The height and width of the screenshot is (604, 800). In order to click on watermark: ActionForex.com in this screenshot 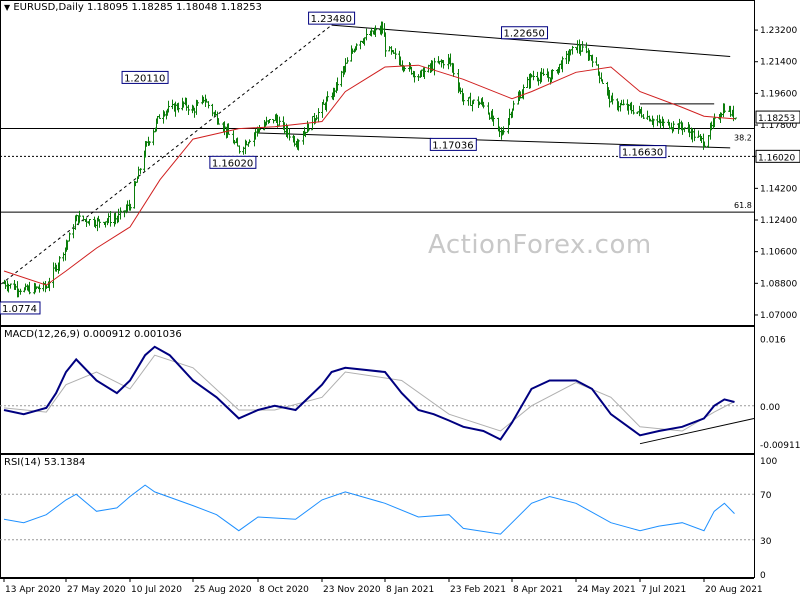, I will do `click(540, 245)`.